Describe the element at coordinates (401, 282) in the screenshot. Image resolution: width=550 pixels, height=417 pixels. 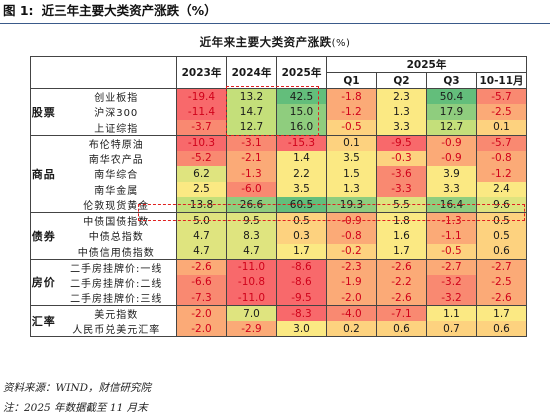
I see `value-cell: -2.2` at that location.